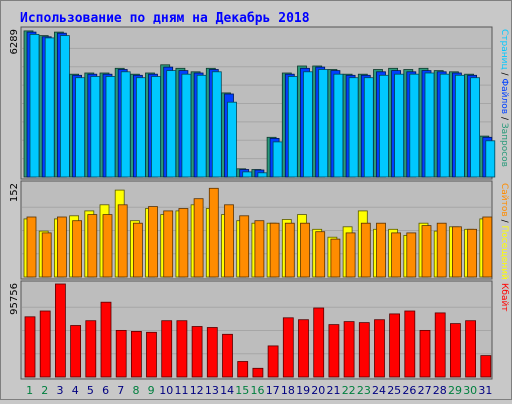 This screenshot has height=404, width=512. I want to click on day-label-18: 18, so click(288, 390).